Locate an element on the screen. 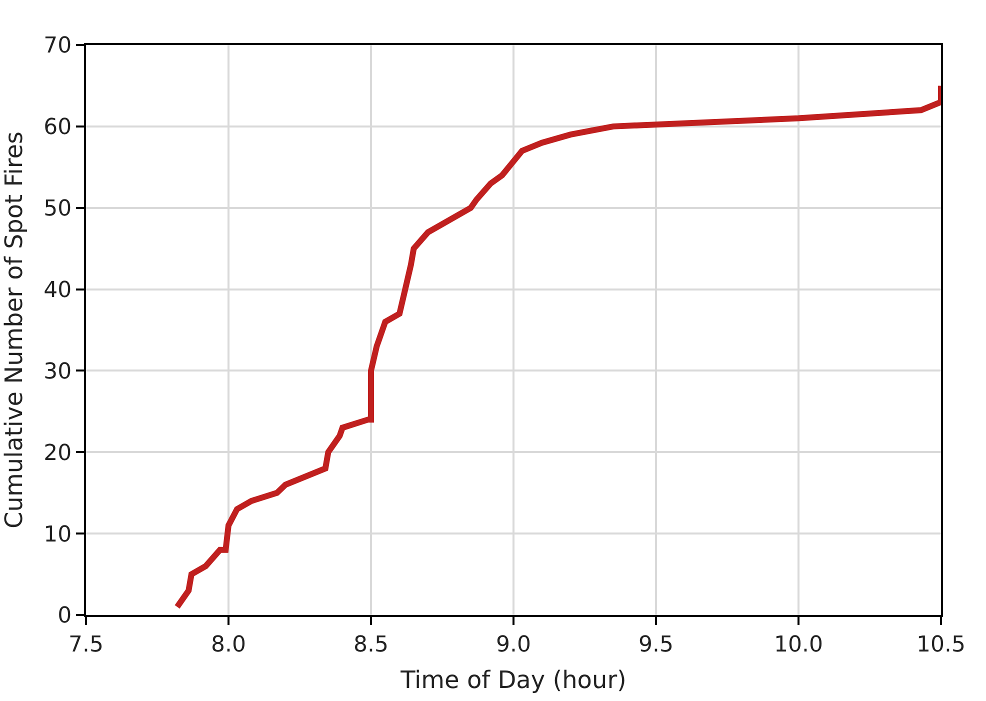 The image size is (986, 701). x-tick-label: 8.0 is located at coordinates (228, 645).